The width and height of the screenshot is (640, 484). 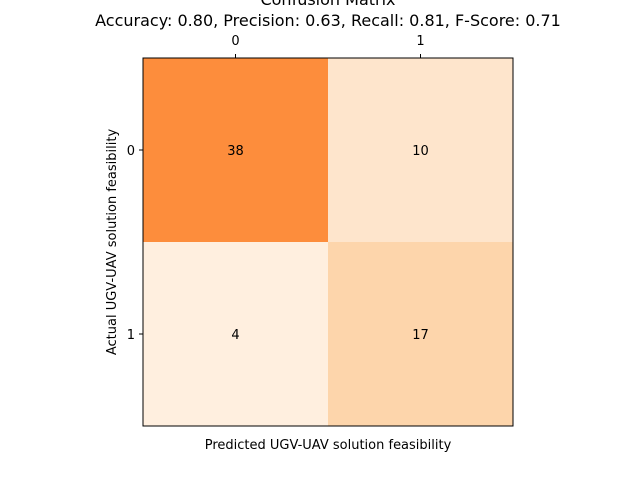 What do you see at coordinates (328, 445) in the screenshot?
I see `x-axis-label: Predicted UGV-UAV solution feasibility` at bounding box center [328, 445].